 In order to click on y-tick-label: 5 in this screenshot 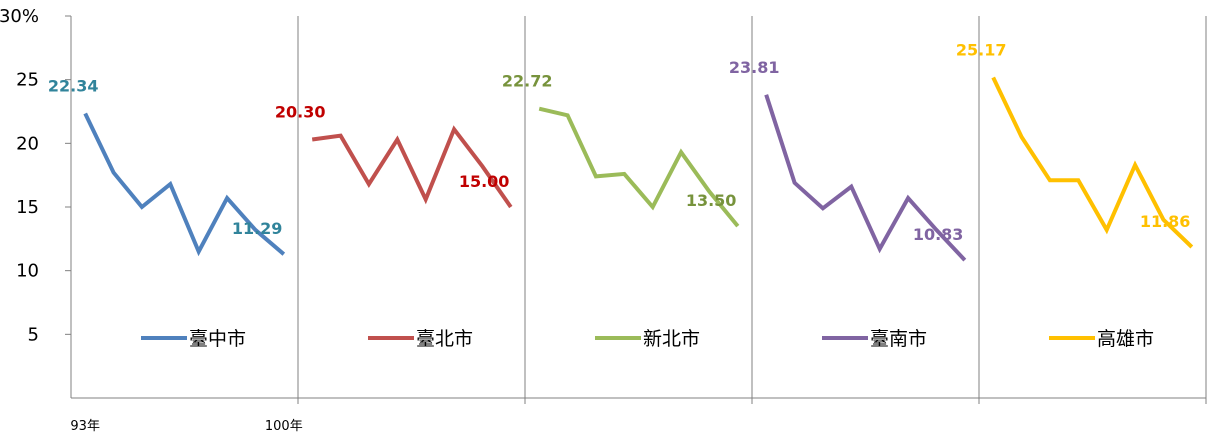, I will do `click(33, 334)`.